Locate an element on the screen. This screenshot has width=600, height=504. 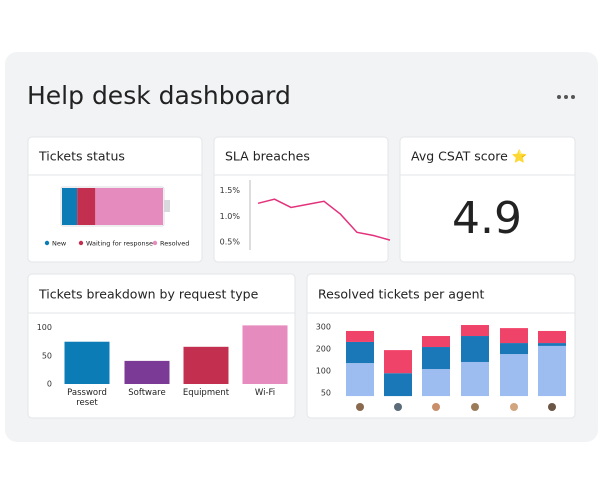
more-menu is located at coordinates (566, 97).